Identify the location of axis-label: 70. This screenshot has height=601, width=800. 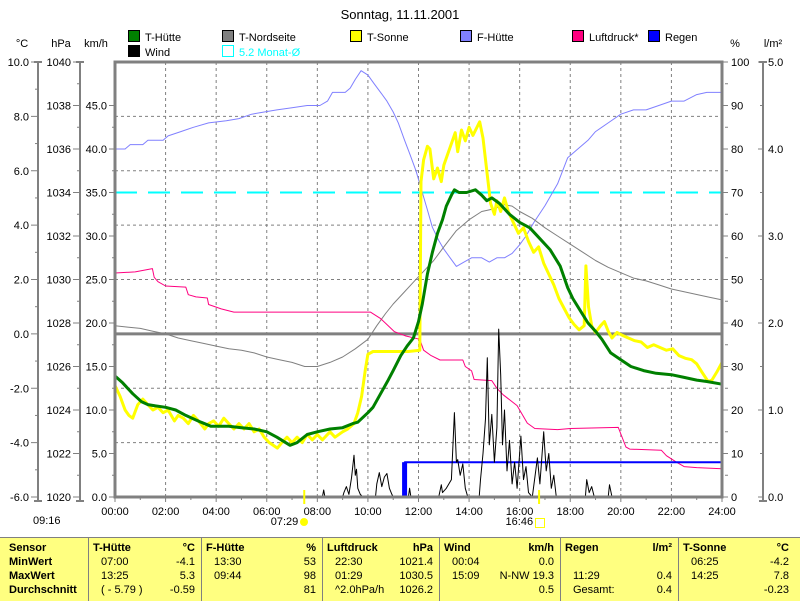
(737, 194).